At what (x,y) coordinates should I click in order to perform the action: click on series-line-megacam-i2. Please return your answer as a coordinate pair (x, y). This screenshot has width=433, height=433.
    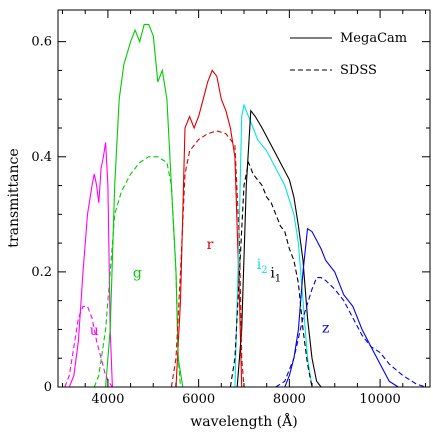
    Looking at the image, I should click on (273, 245).